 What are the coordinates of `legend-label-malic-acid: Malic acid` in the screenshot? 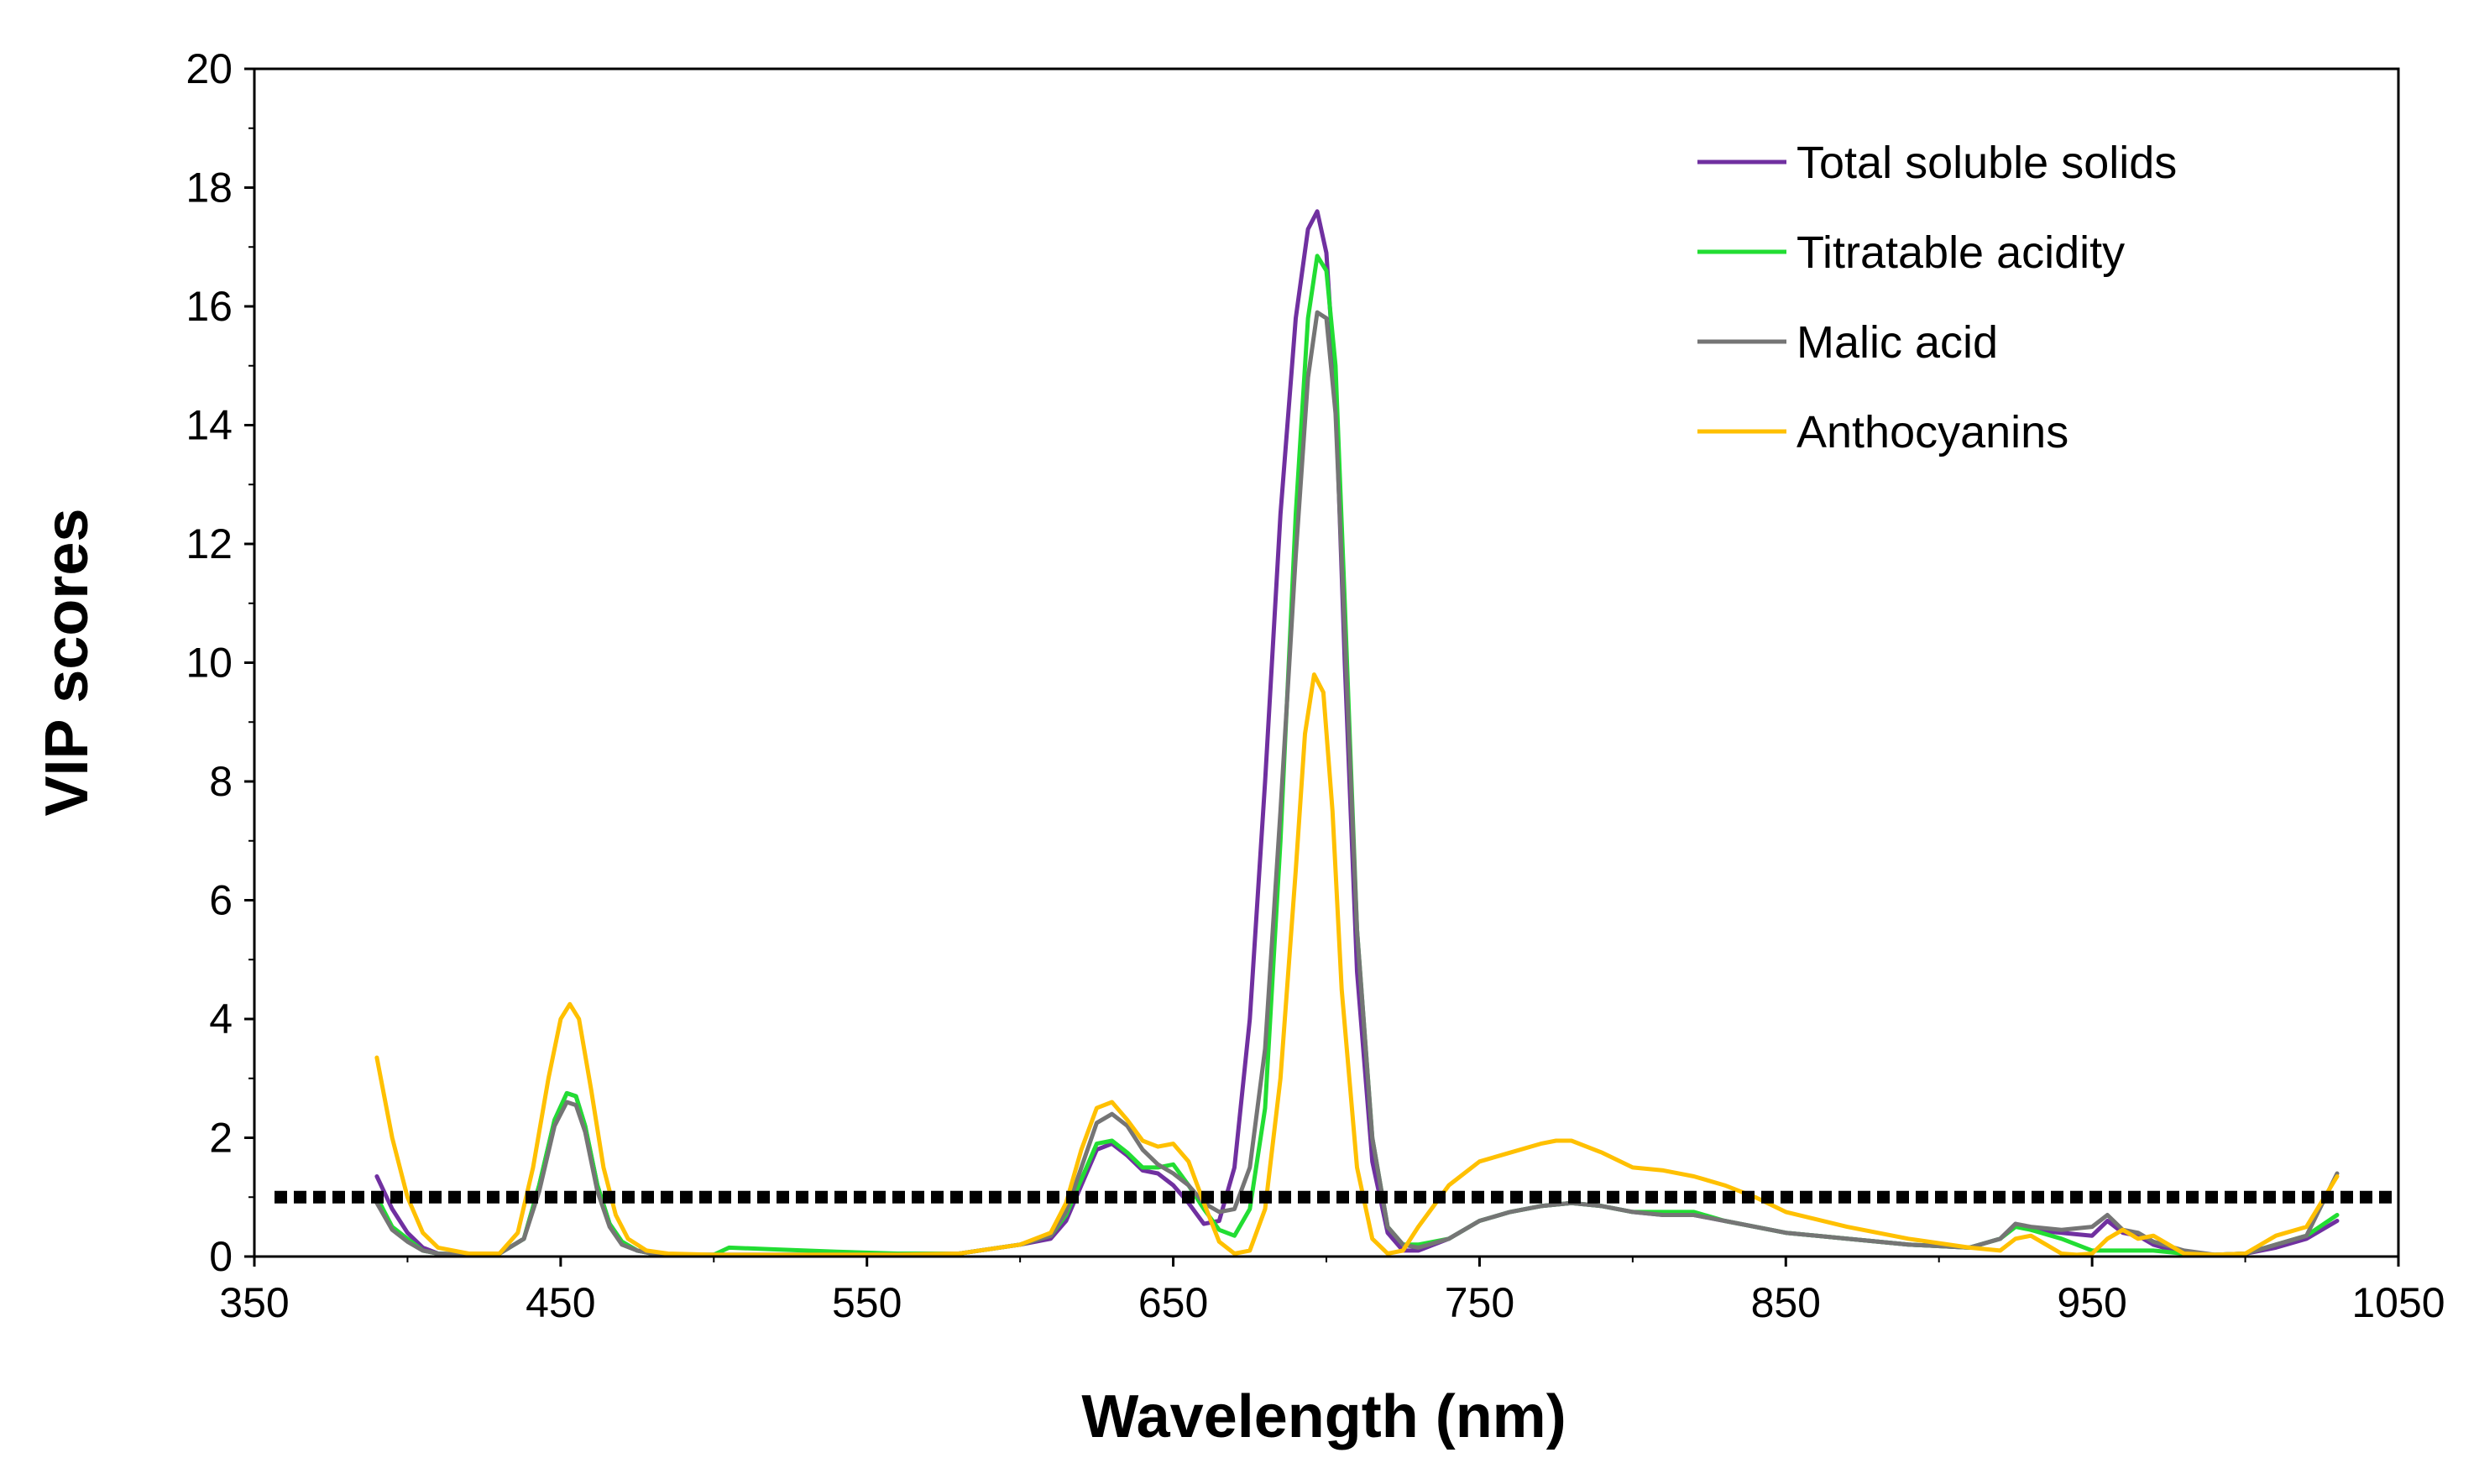 It's located at (1897, 342).